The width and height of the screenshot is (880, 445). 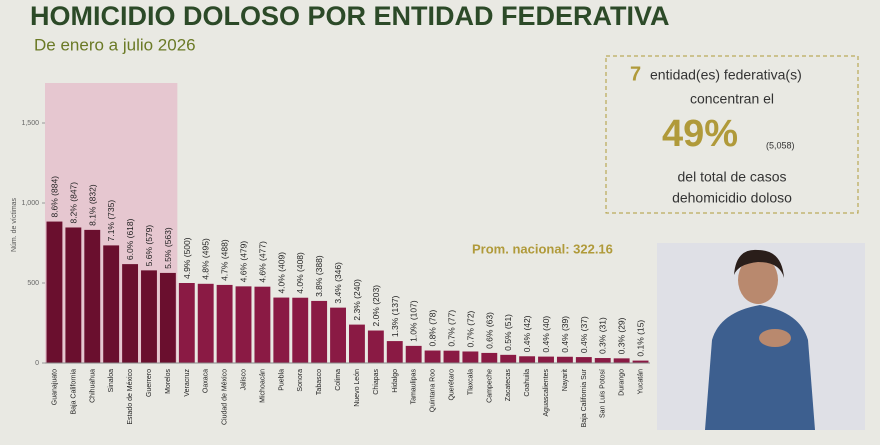 I want to click on value-label: 5.6% (579), so click(x=149, y=246).